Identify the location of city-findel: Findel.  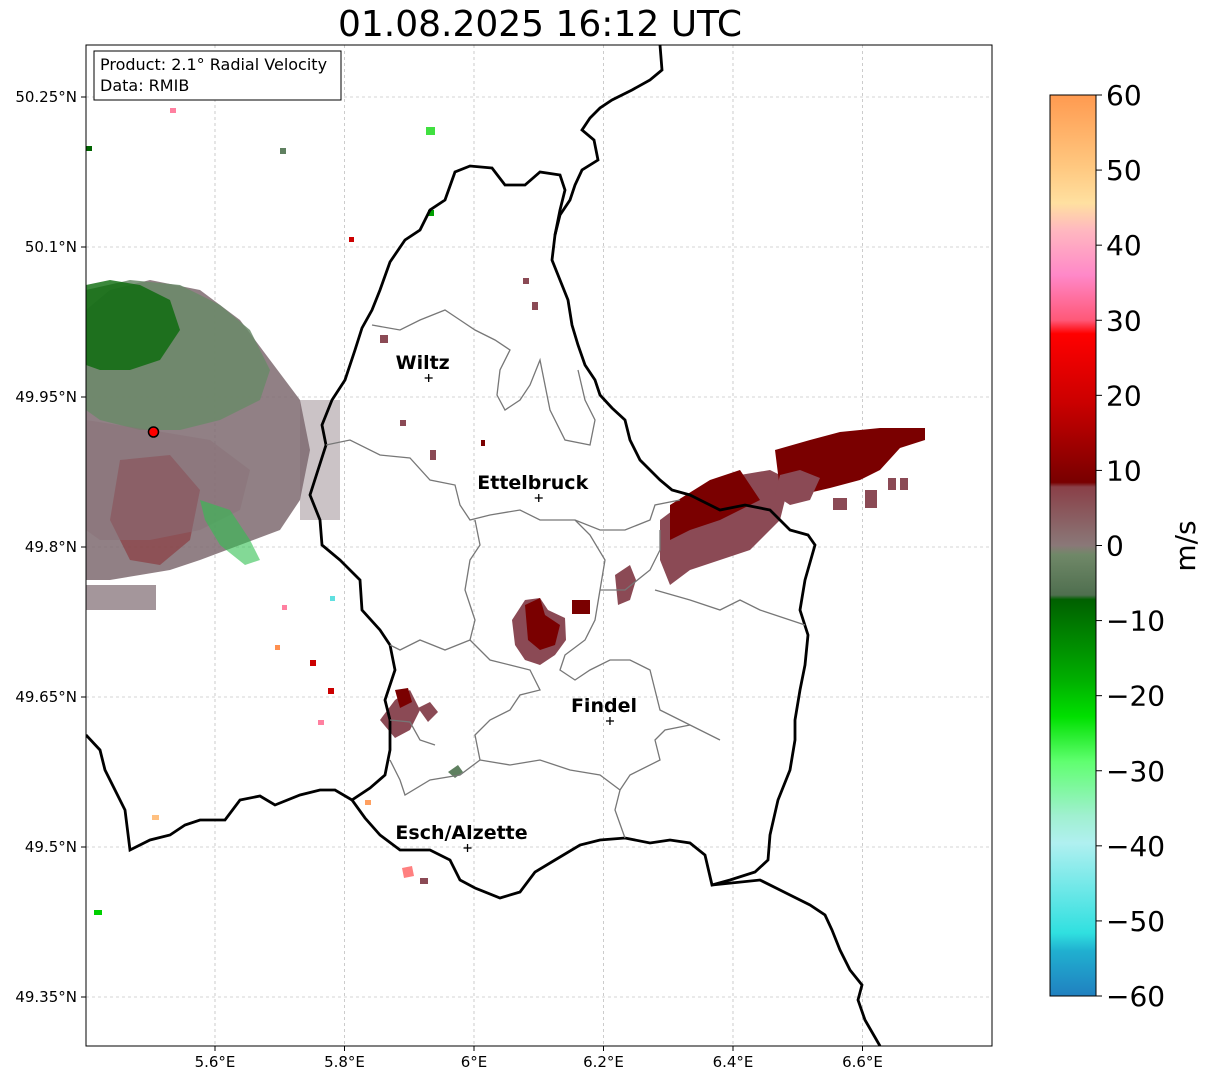
(604, 710).